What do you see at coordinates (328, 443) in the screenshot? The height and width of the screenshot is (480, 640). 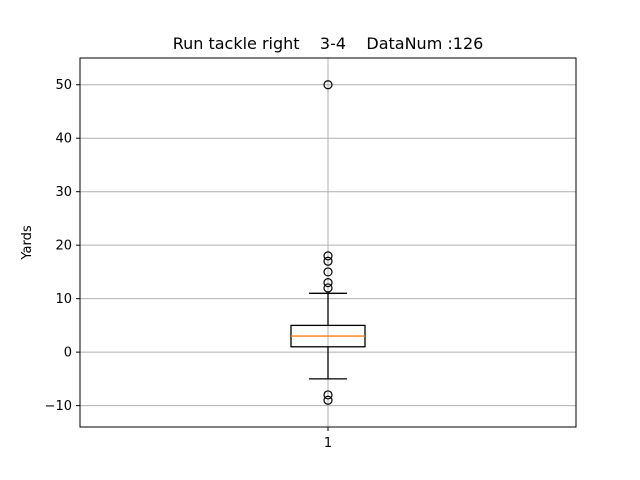 I see `x-tick-label: 1` at bounding box center [328, 443].